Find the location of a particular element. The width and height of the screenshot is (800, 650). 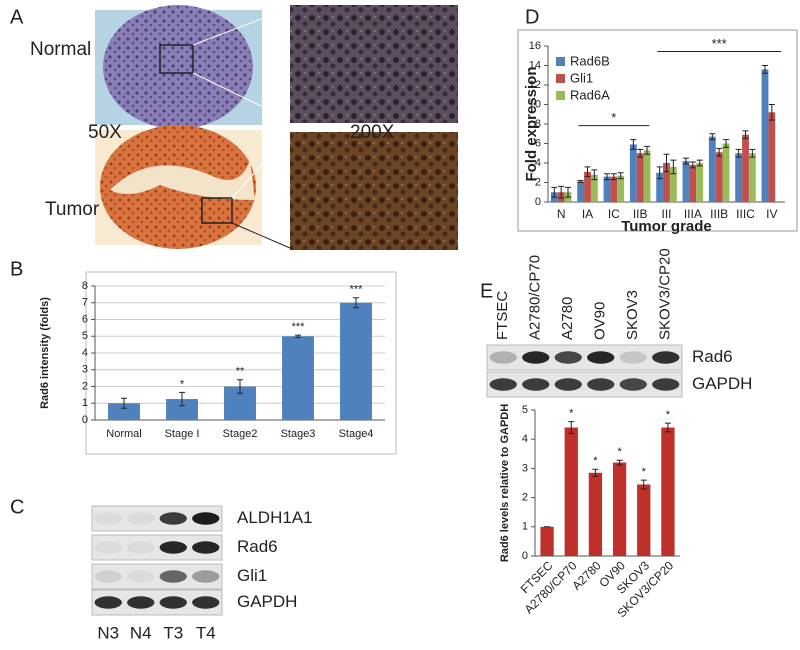

lane-label: SKOV3/CP20 is located at coordinates (665, 294).